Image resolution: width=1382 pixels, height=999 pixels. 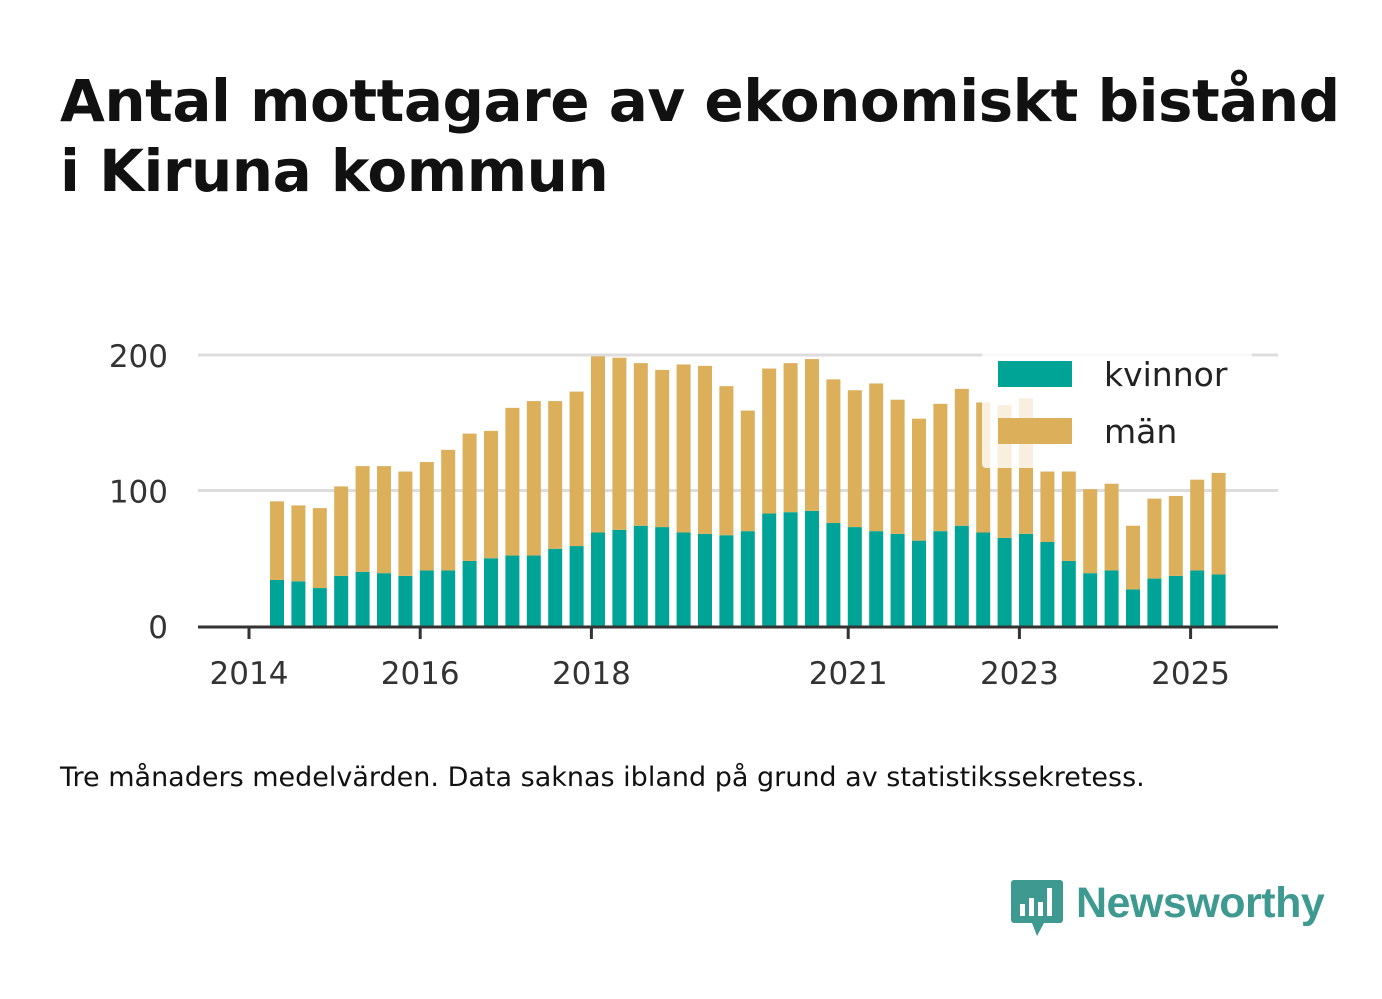 I want to click on legend-label: kvinnor, so click(x=1166, y=374).